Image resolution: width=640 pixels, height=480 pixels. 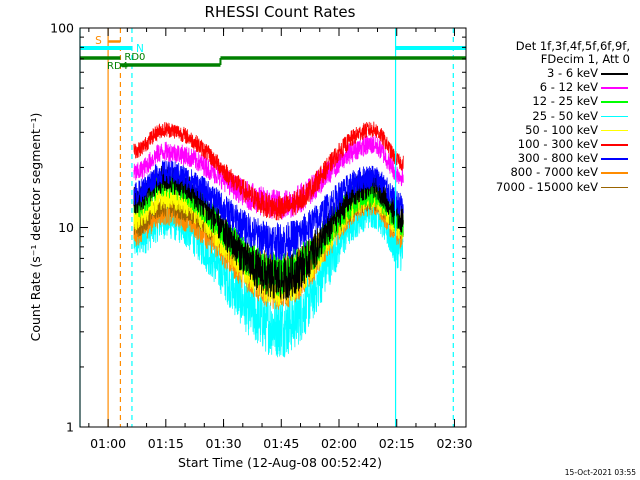 I want to click on y-tick-label: 100, so click(x=62, y=28).